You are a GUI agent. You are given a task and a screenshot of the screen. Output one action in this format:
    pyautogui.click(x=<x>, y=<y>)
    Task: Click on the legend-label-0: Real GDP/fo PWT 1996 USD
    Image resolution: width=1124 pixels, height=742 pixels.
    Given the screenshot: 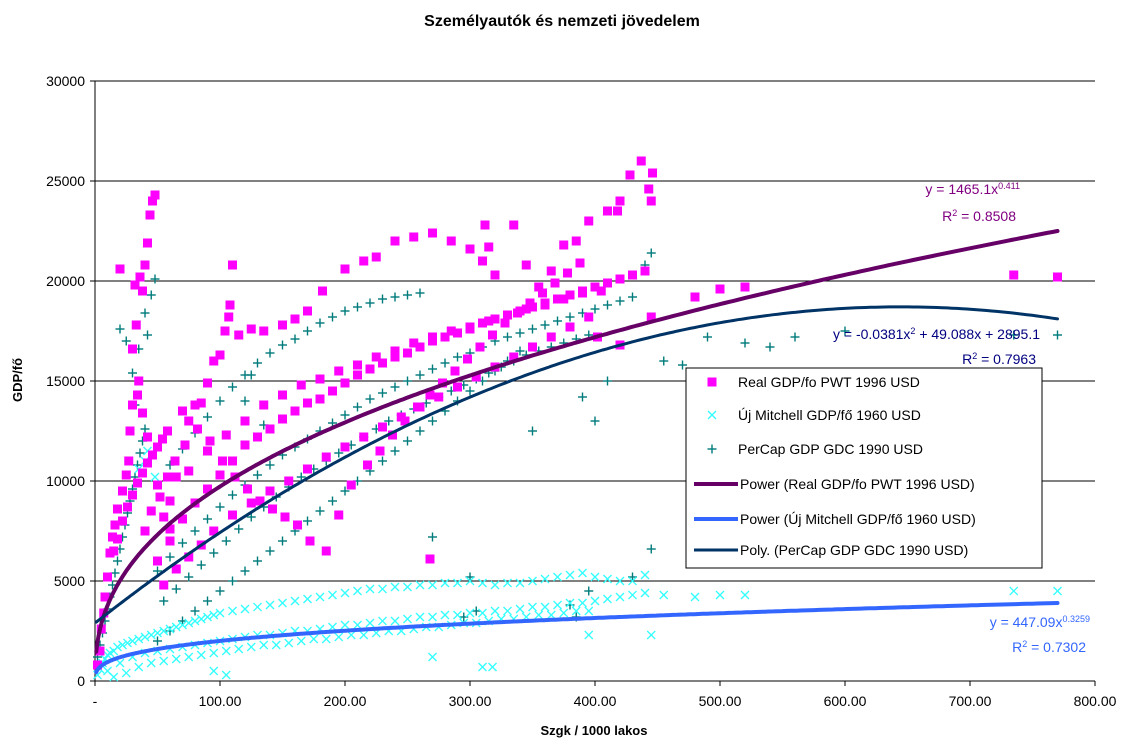 What is the action you would take?
    pyautogui.click(x=829, y=382)
    